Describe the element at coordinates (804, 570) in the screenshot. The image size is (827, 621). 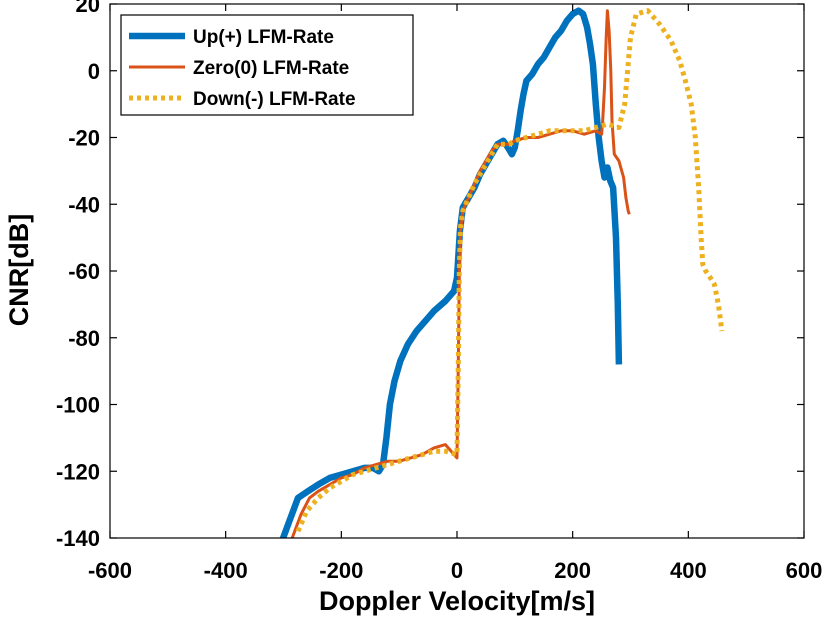
I see `x-tick-label: 600` at that location.